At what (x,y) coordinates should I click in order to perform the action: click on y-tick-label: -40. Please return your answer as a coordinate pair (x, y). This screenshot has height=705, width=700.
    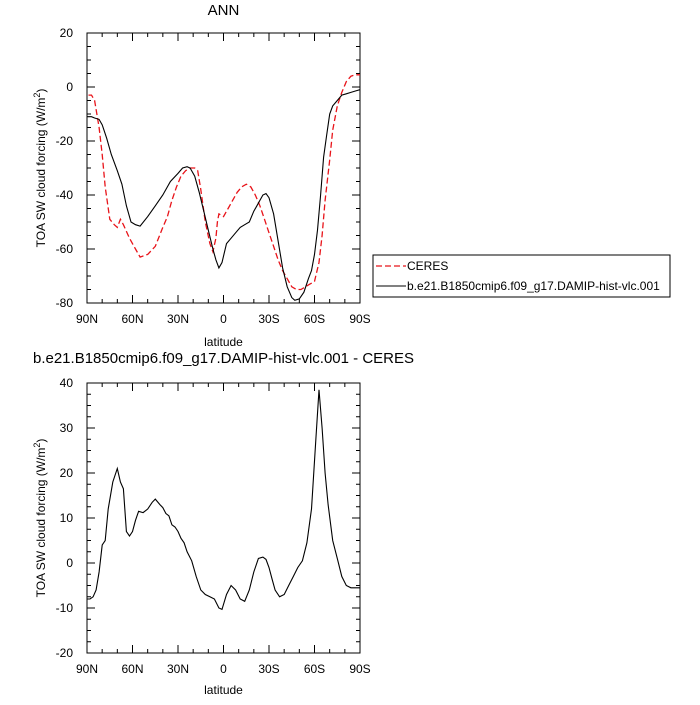
    Looking at the image, I should click on (65, 195).